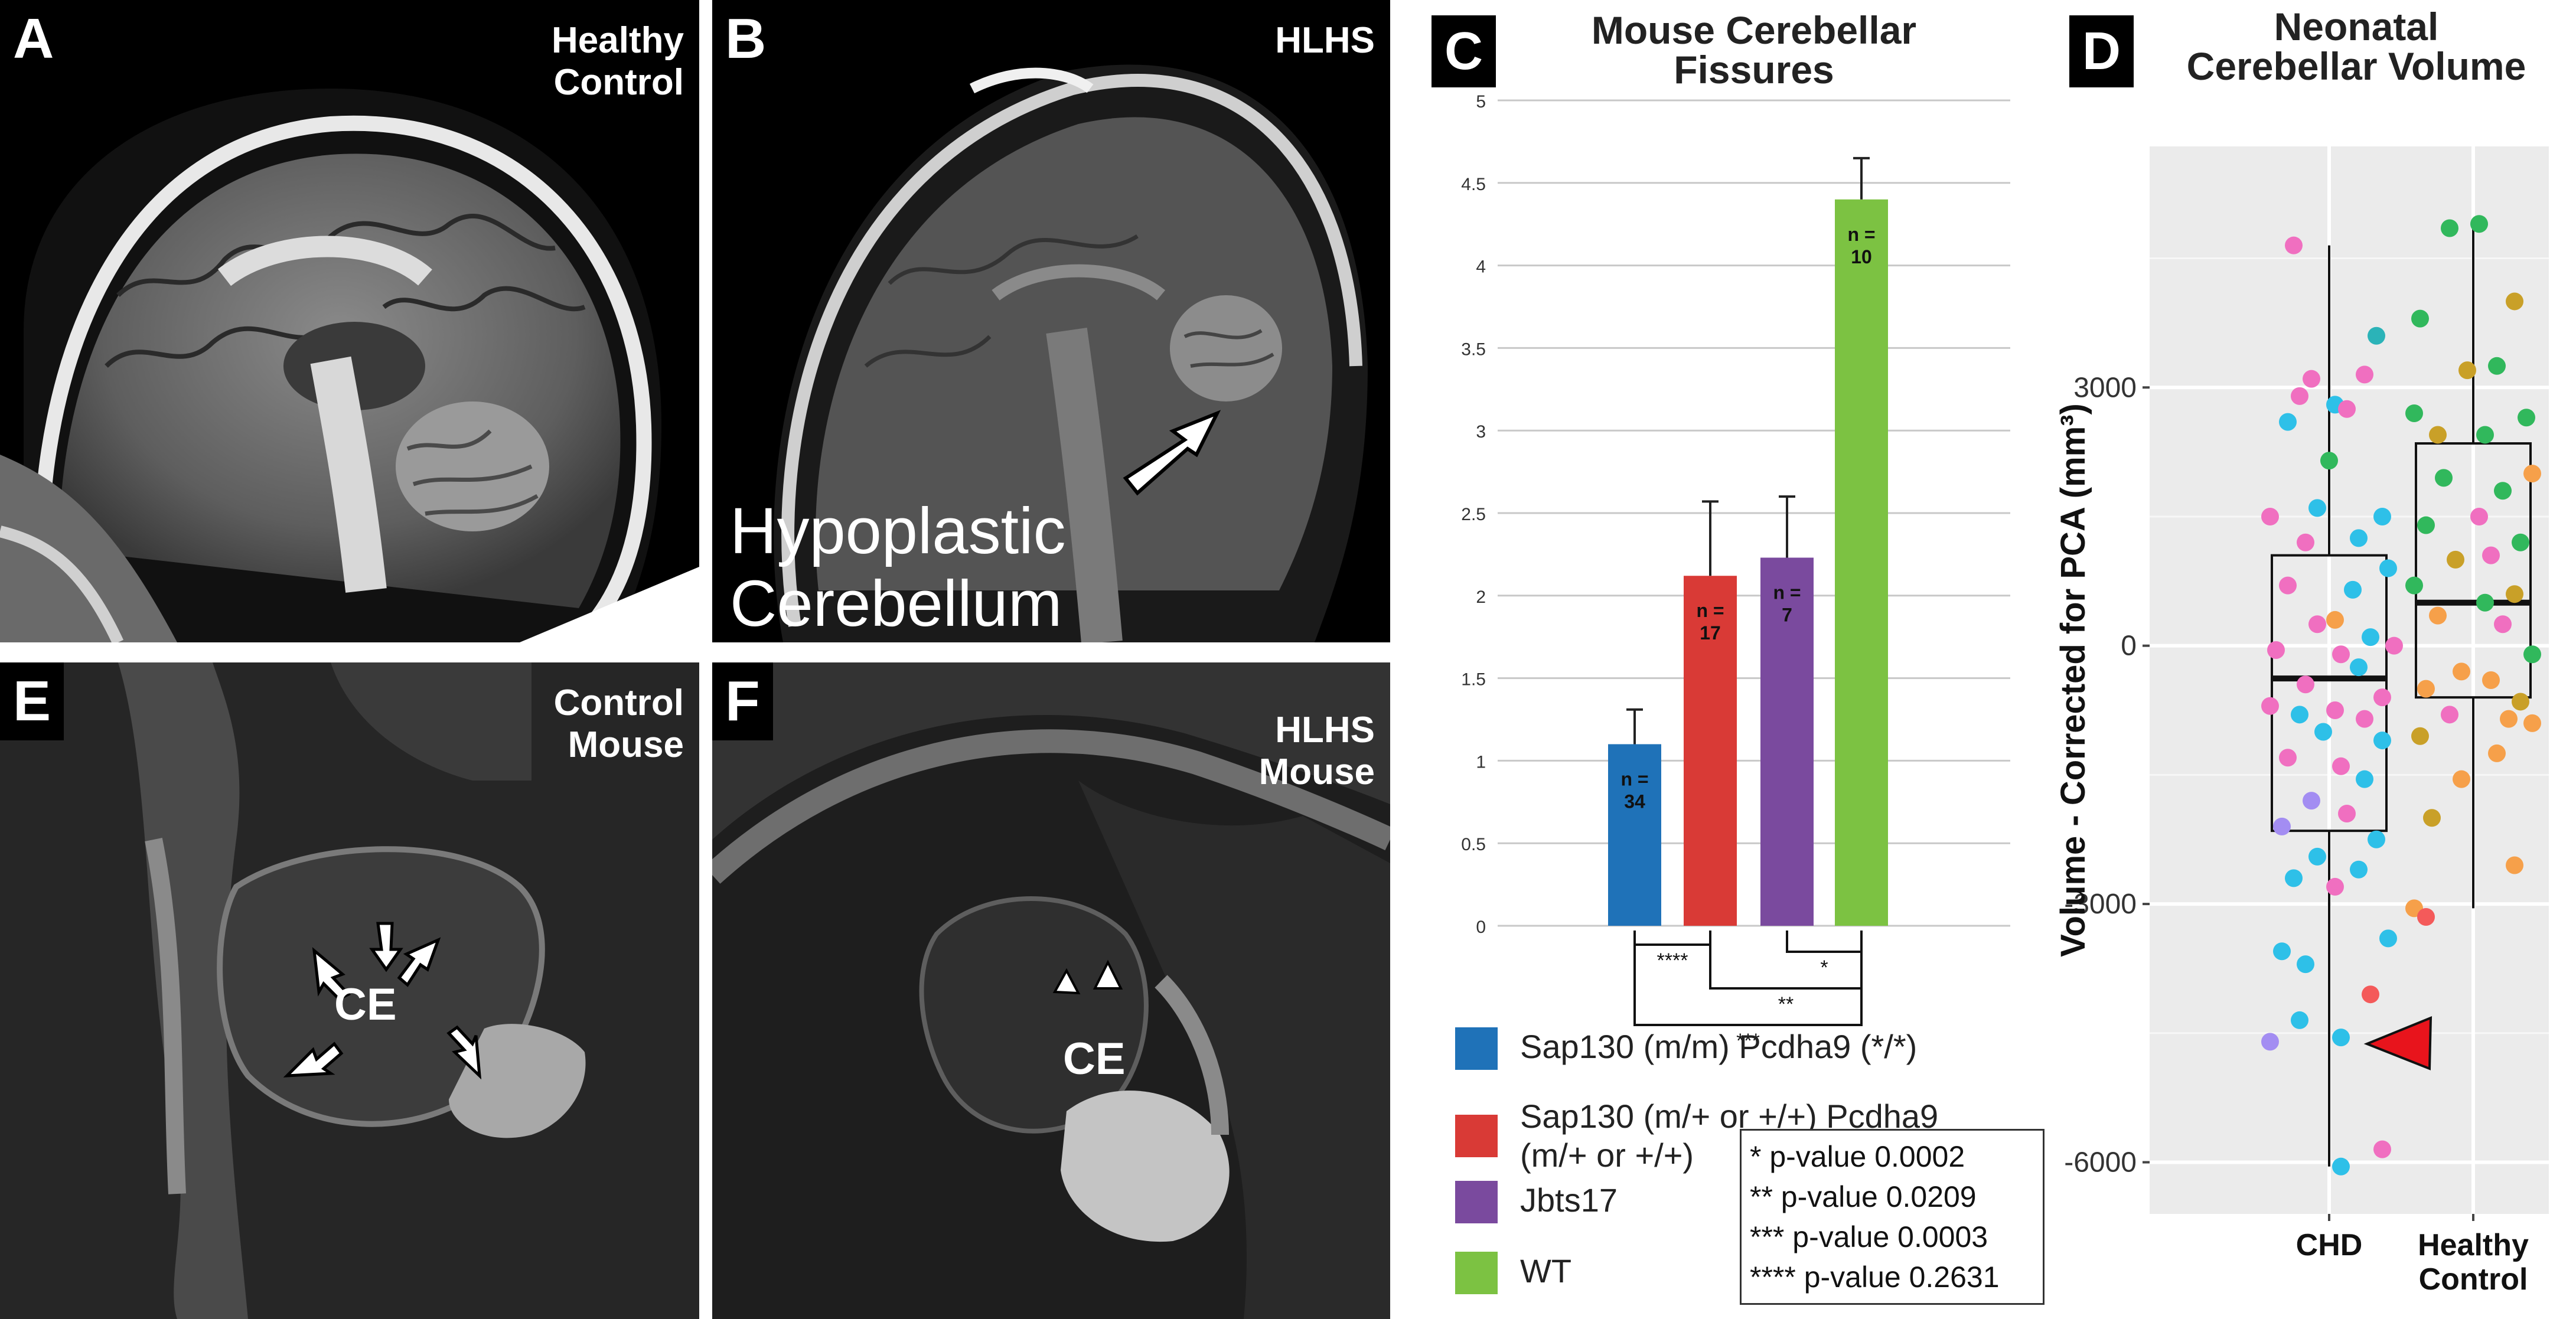  What do you see at coordinates (1861, 245) in the screenshot?
I see `n-label-3: n = 10` at bounding box center [1861, 245].